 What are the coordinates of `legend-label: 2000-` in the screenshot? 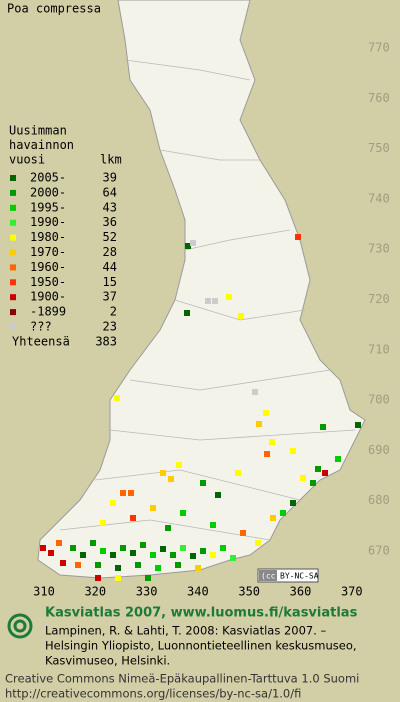 It's located at (48, 192).